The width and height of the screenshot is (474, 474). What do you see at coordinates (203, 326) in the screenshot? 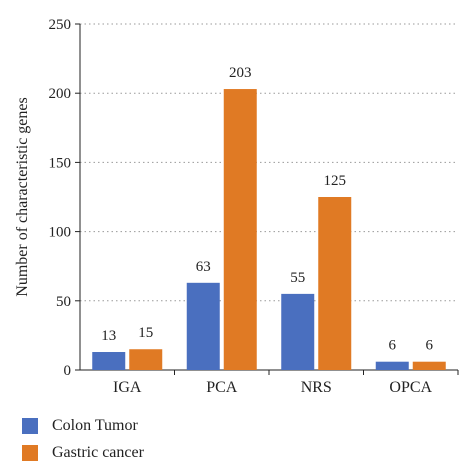
I see `bar-colon-tumor-pca` at bounding box center [203, 326].